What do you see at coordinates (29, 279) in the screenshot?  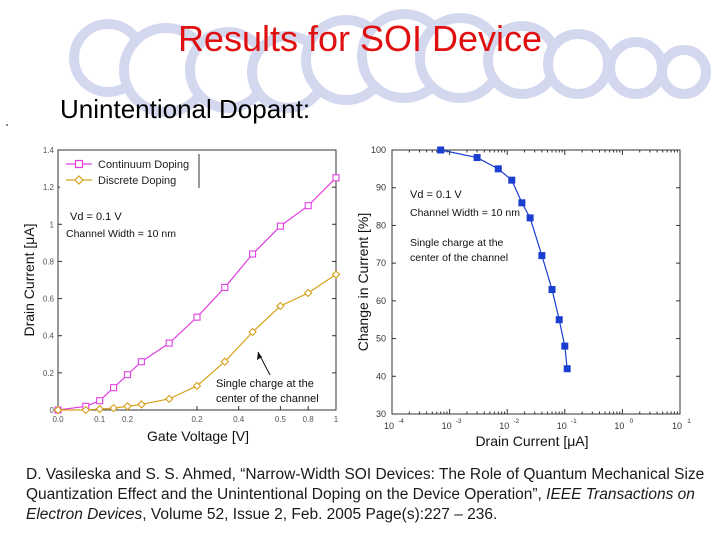 I see `left-y-axis-label: Drain Current [μA]` at bounding box center [29, 279].